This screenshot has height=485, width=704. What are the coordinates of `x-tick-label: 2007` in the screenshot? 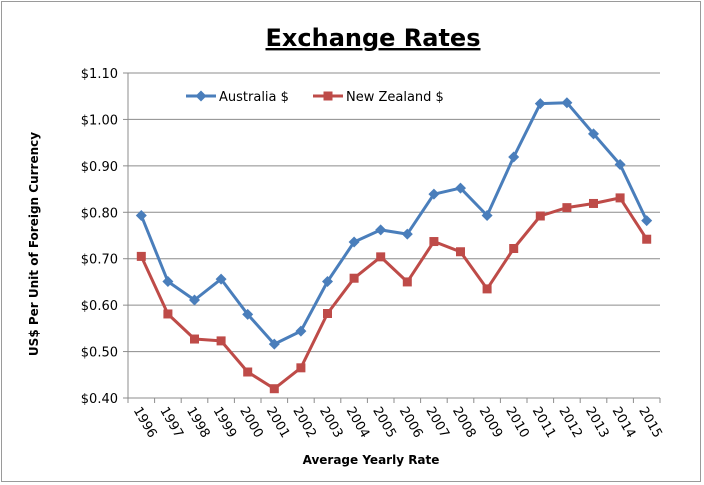 It's located at (437, 423).